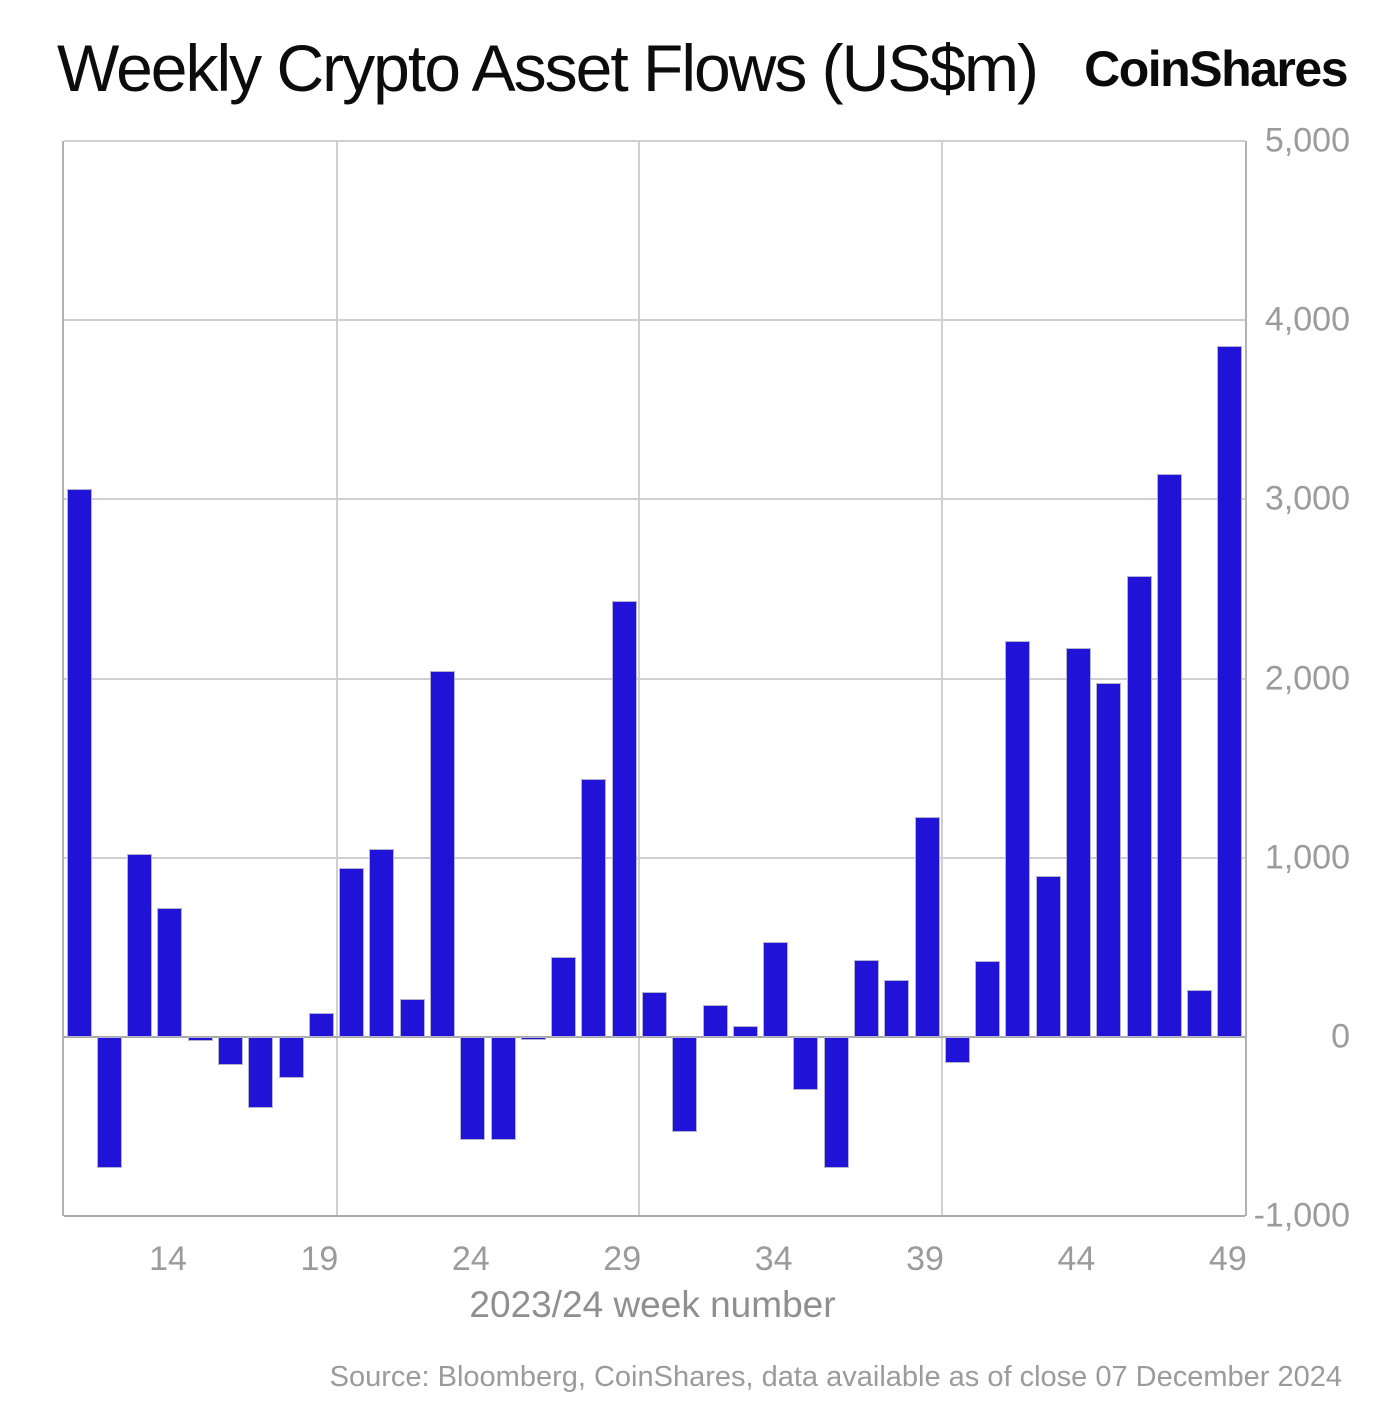 Image resolution: width=1400 pixels, height=1409 pixels. Describe the element at coordinates (1307, 319) in the screenshot. I see `y-tick-label-4000: 4,000` at that location.